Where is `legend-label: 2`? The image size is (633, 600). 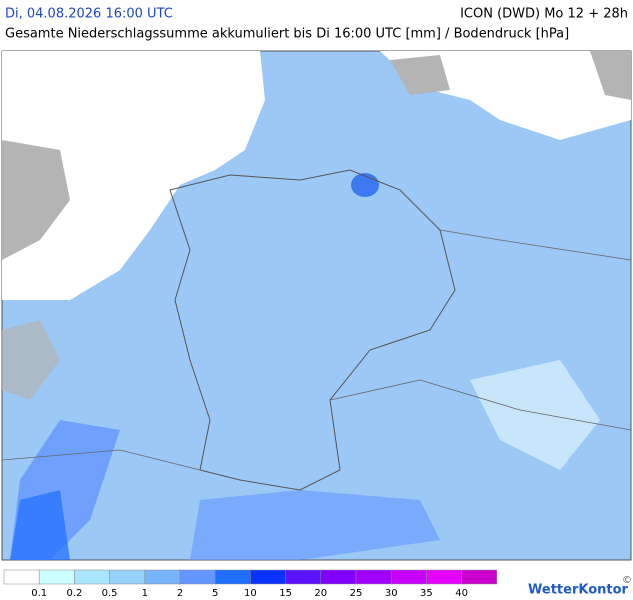
legend-label: 2 is located at coordinates (180, 593).